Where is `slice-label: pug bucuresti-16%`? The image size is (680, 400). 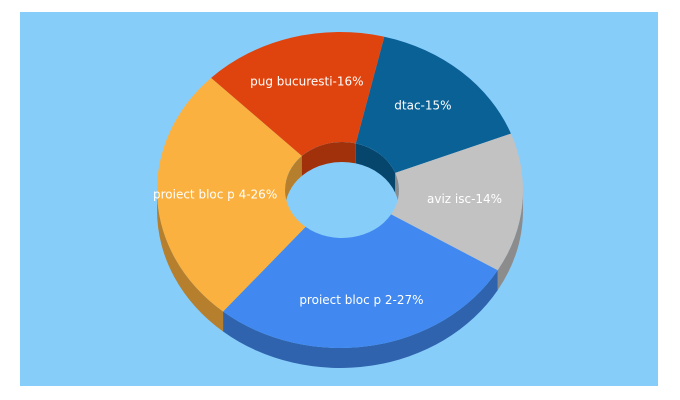
slice-label: pug bucuresti-16% is located at coordinates (306, 82).